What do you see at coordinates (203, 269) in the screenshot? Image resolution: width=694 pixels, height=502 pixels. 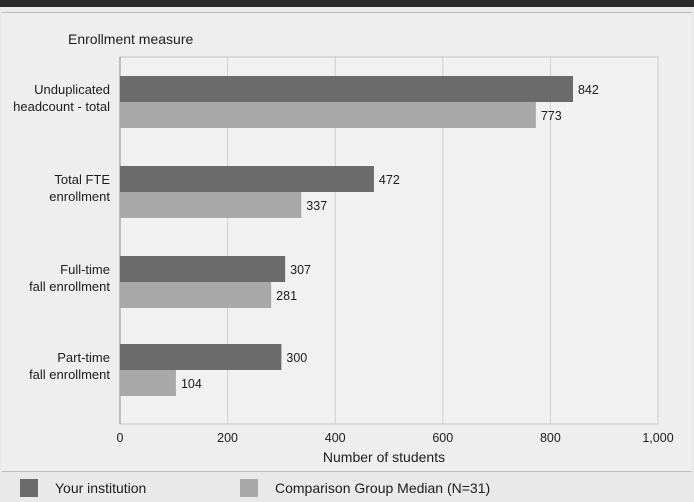 I see `bar-your-institution-full-time-fall` at bounding box center [203, 269].